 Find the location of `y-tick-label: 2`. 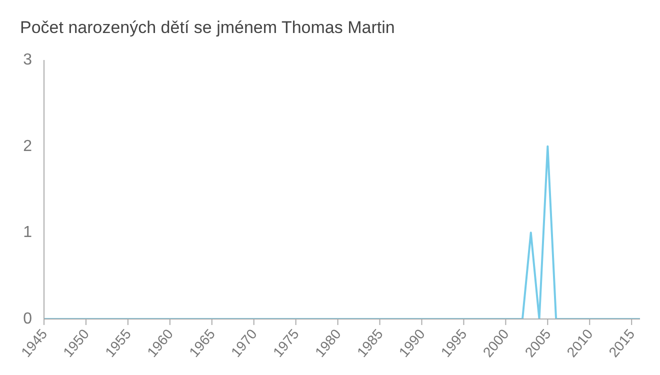

y-tick-label: 2 is located at coordinates (27, 146).